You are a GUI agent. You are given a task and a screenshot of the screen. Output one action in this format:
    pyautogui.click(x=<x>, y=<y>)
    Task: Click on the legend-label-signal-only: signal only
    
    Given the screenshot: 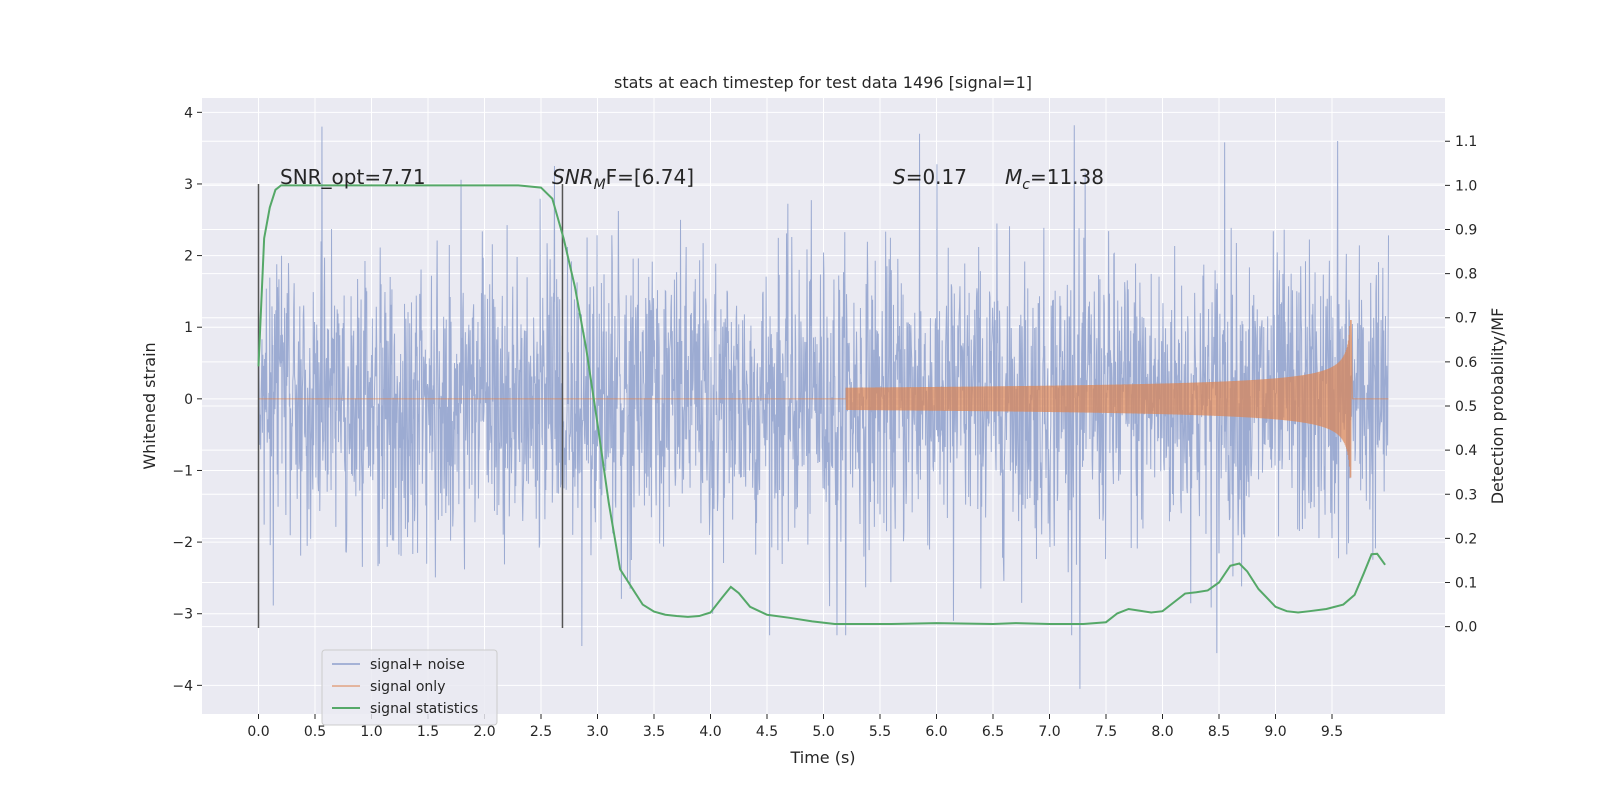 What is the action you would take?
    pyautogui.click(x=407, y=687)
    